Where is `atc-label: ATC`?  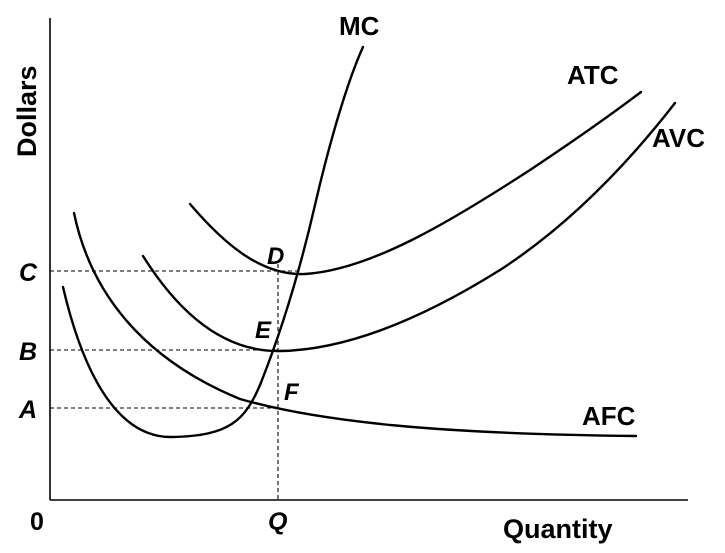
atc-label: ATC is located at coordinates (593, 75).